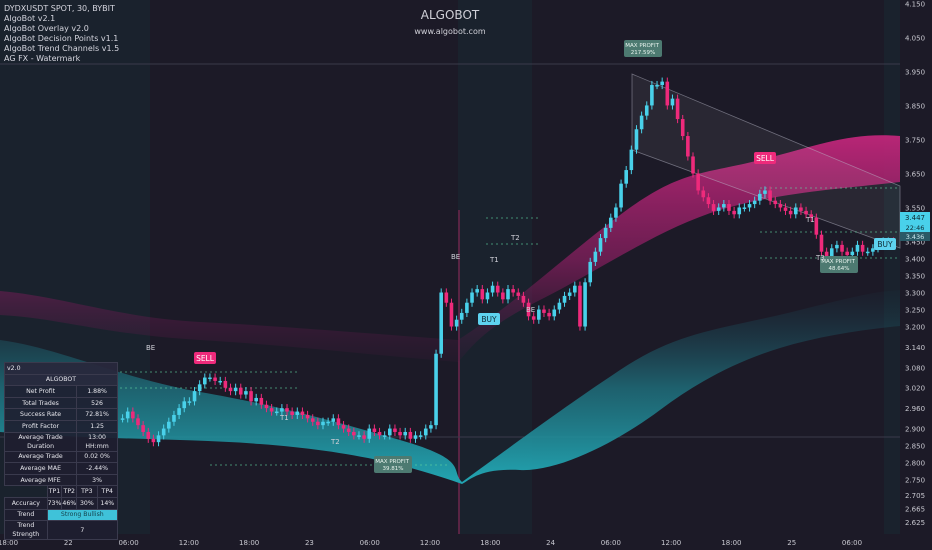 This screenshot has width=932, height=550. What do you see at coordinates (107, 491) in the screenshot?
I see `tp-header: TP4` at bounding box center [107, 491].